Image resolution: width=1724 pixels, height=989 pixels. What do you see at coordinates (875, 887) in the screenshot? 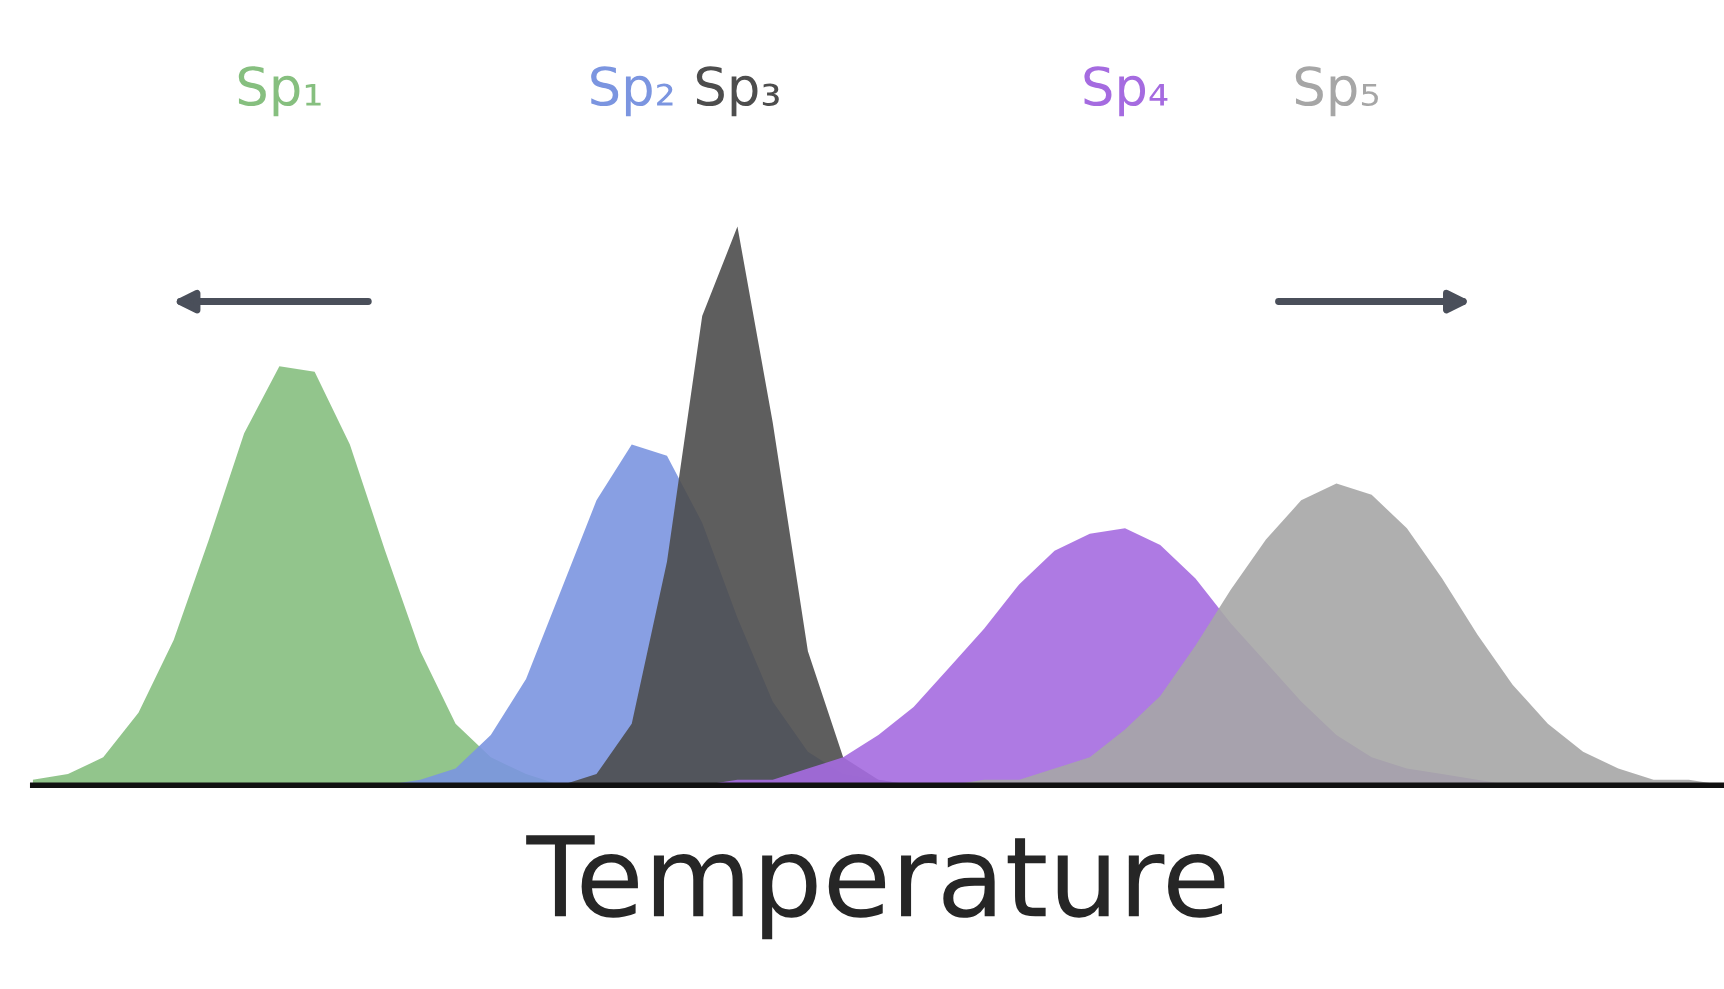
I see `x-axis-title: Temperature` at bounding box center [875, 887].